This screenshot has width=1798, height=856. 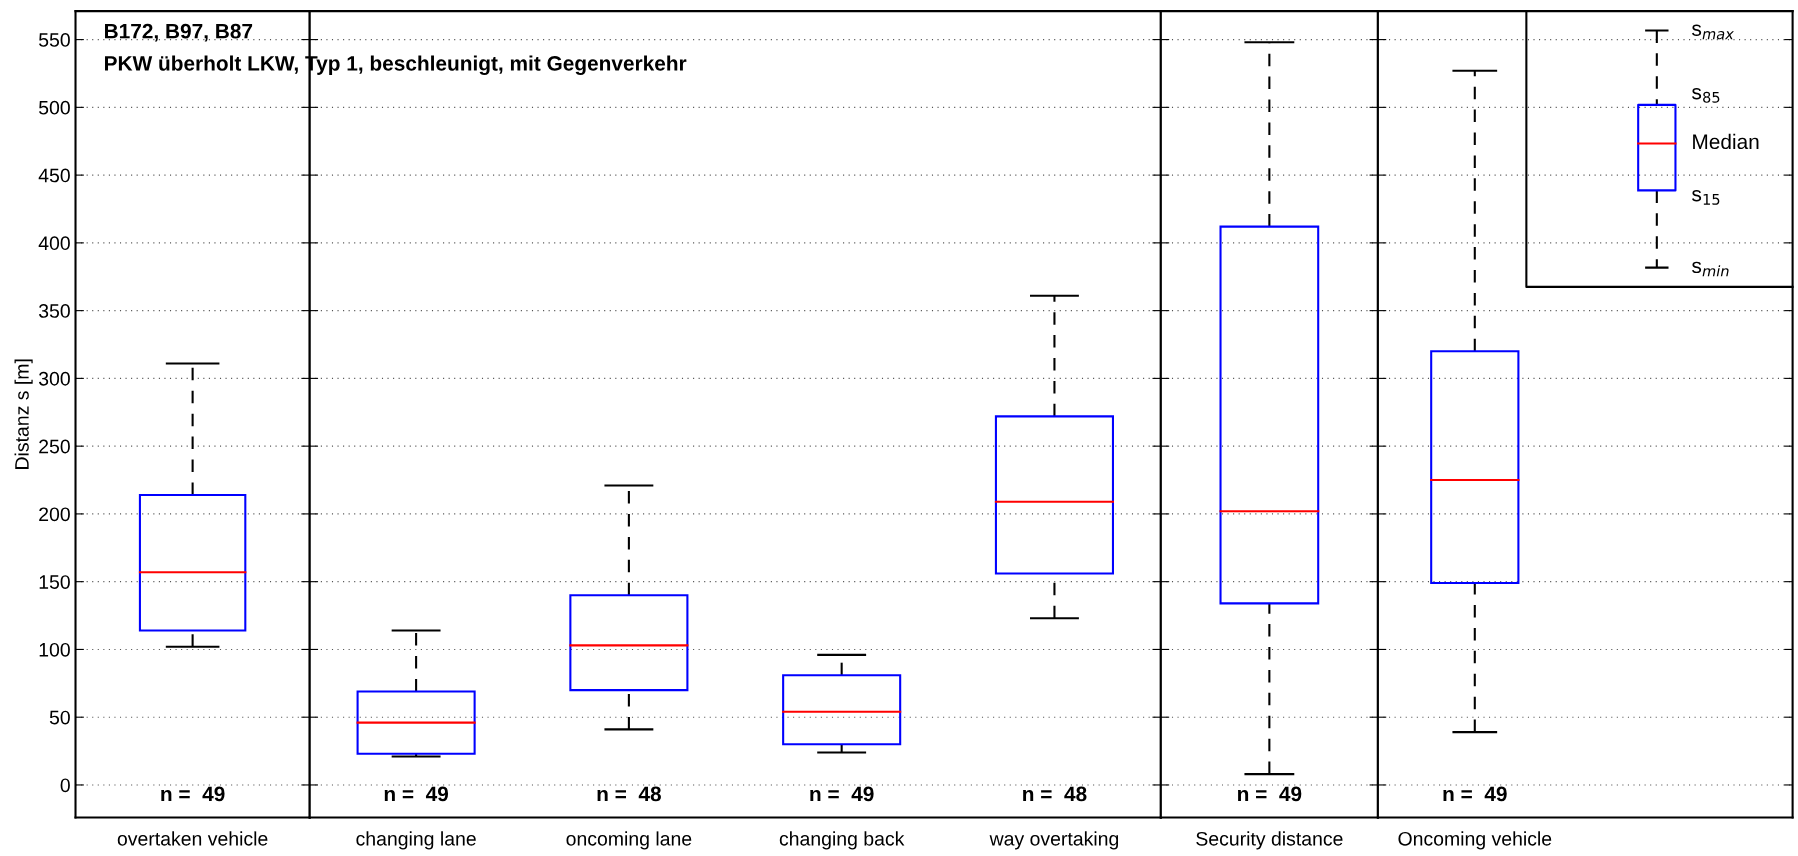 What do you see at coordinates (1713, 32) in the screenshot?
I see `text: s$_{max}$` at bounding box center [1713, 32].